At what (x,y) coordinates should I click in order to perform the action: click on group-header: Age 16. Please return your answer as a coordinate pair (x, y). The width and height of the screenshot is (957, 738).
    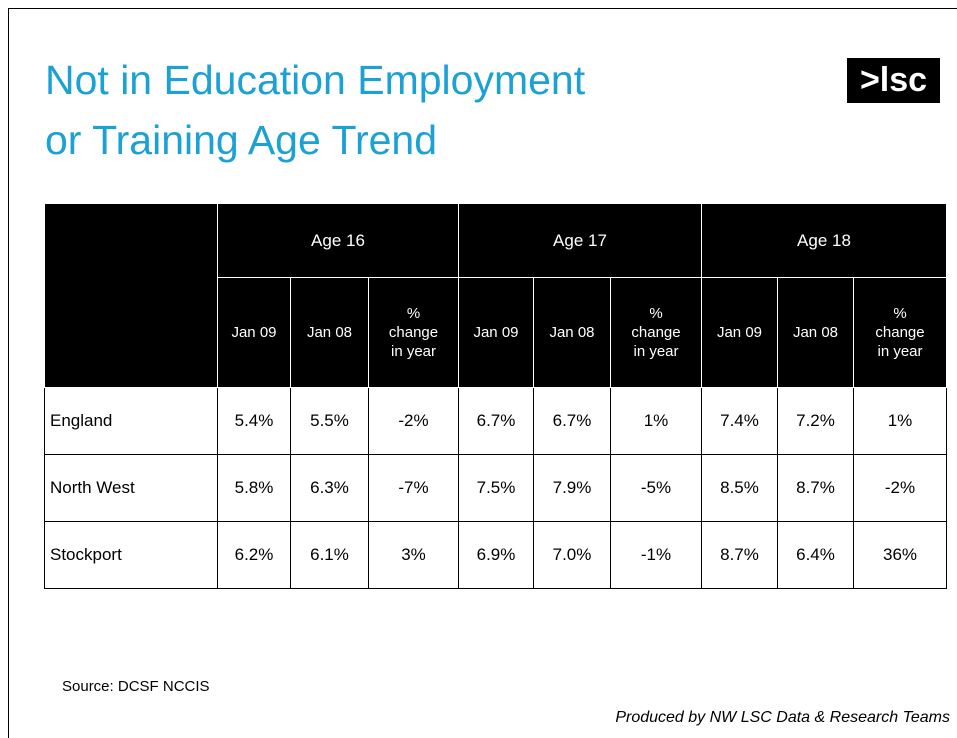
    Looking at the image, I should click on (338, 240).